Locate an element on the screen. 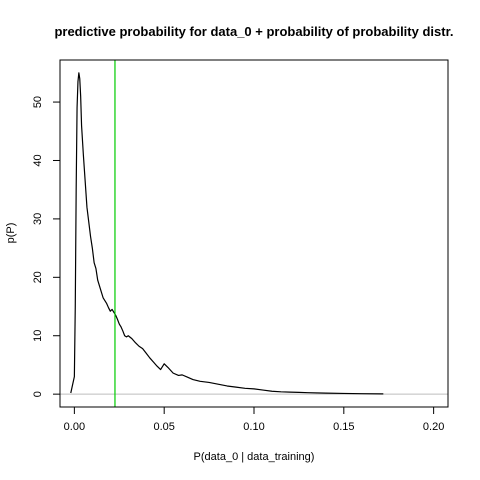 The image size is (480, 480). y-tick-label: 20 is located at coordinates (38, 277).